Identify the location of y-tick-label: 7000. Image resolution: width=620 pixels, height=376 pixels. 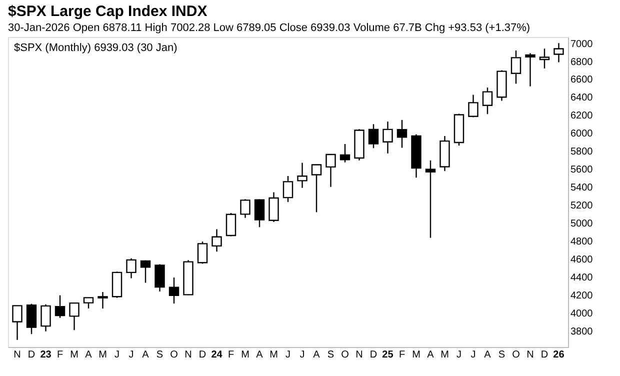
(582, 44).